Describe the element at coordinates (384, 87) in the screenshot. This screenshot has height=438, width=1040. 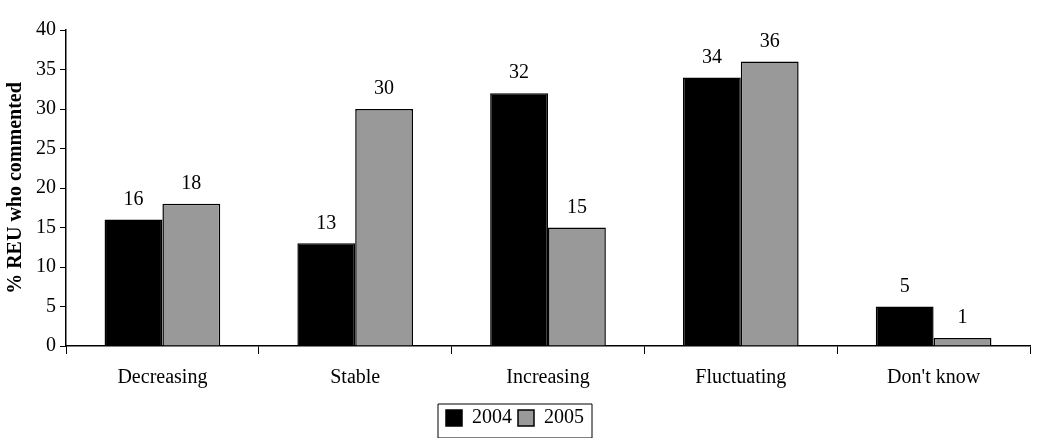
I see `data-label: 30` at that location.